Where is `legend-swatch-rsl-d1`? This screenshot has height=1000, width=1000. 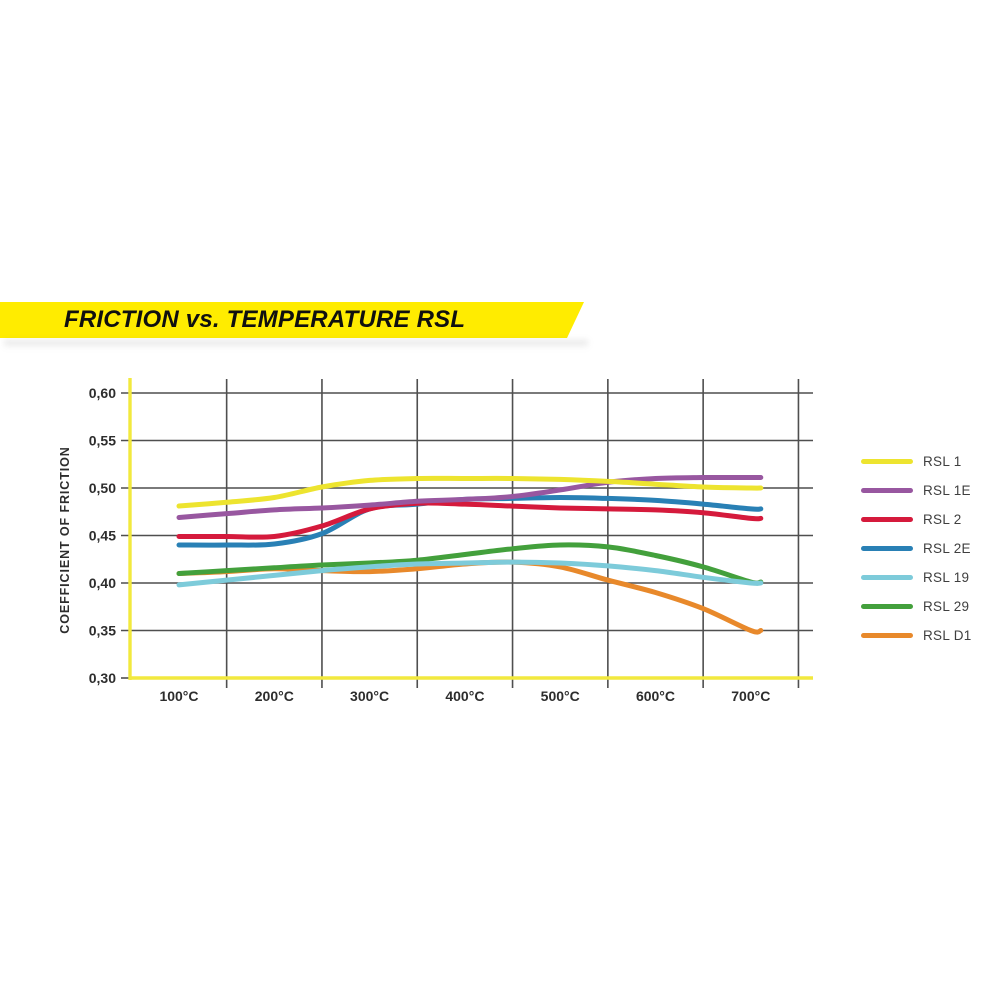
legend-swatch-rsl-d1 is located at coordinates (887, 635).